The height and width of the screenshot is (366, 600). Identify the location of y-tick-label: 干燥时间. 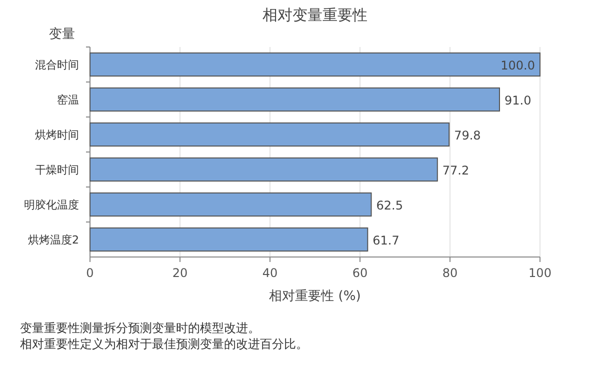
(57, 170).